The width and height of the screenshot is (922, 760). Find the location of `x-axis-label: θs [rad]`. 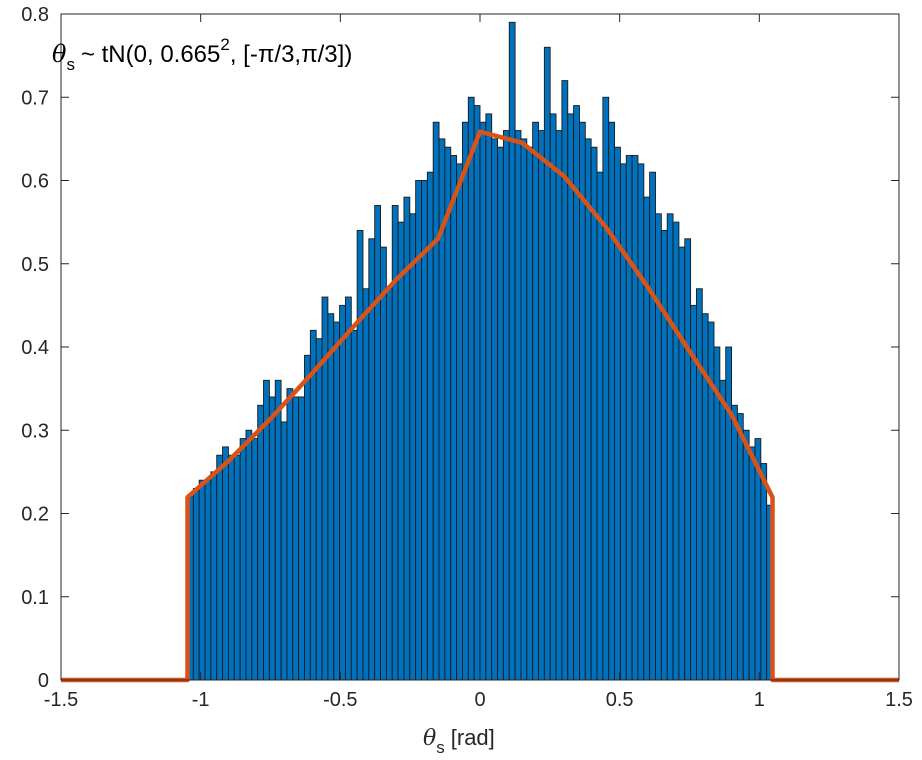

x-axis-label: θs [rad] is located at coordinates (459, 741).